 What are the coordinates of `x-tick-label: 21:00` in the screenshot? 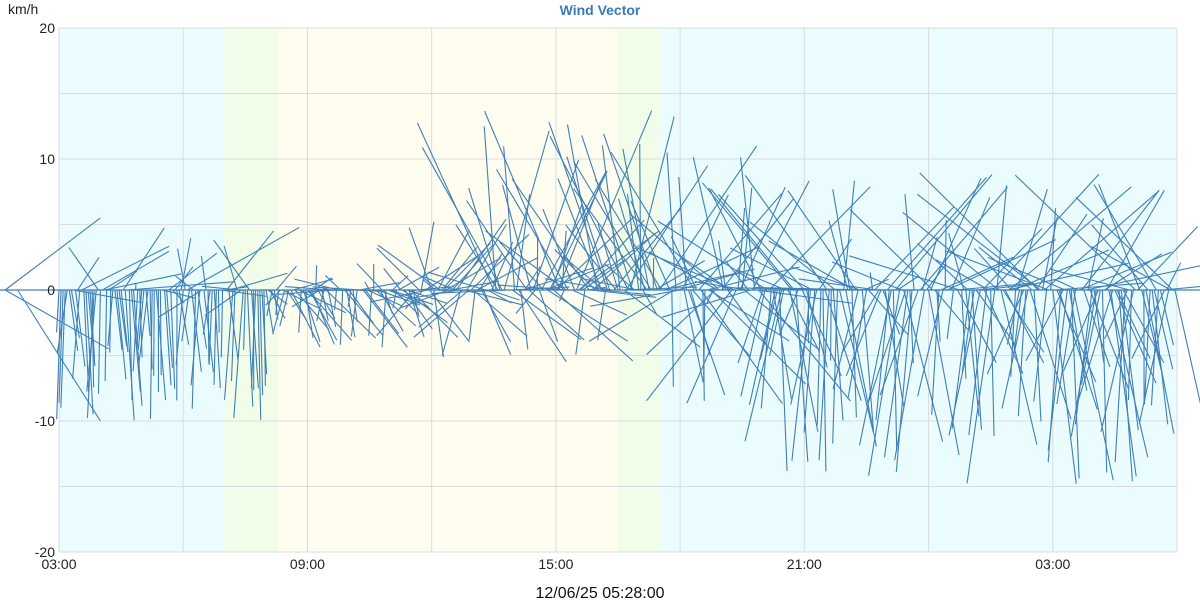 It's located at (804, 564).